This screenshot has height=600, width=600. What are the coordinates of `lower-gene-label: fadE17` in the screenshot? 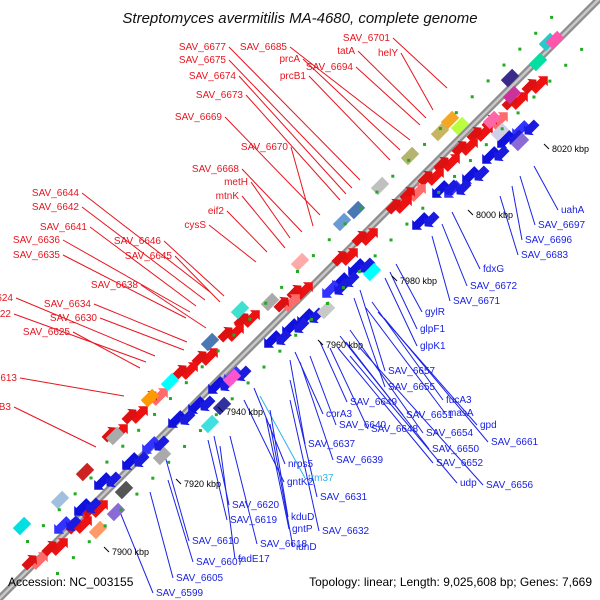 It's located at (254, 559).